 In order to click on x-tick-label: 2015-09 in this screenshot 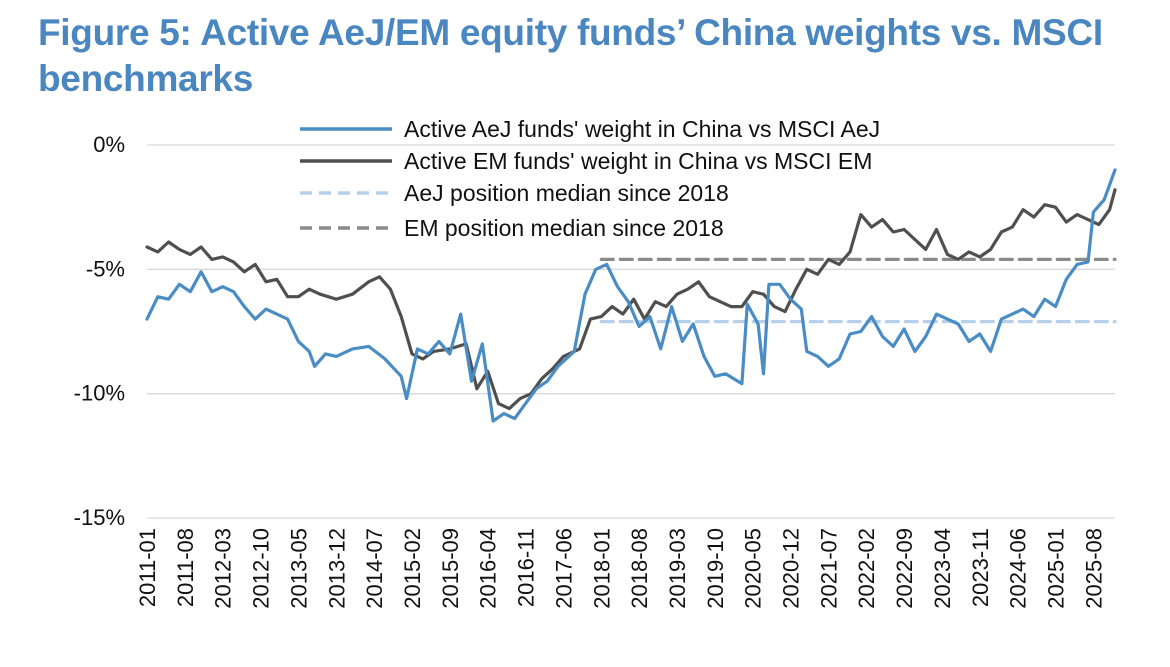, I will do `click(450, 568)`.